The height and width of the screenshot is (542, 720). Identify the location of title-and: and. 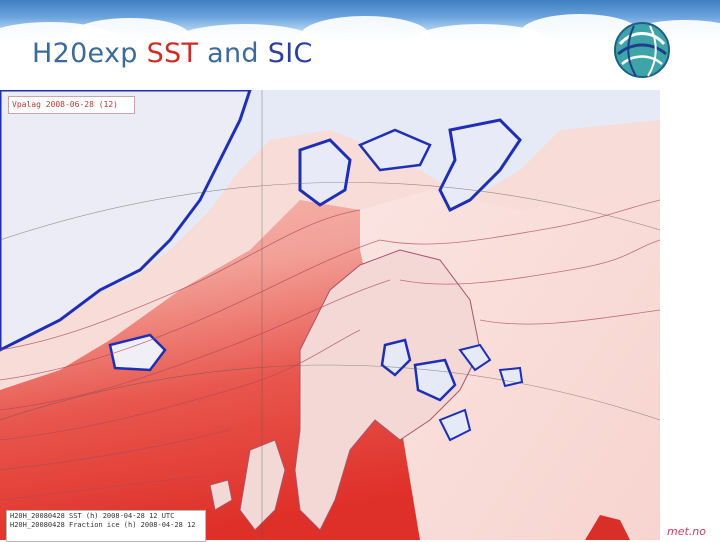
(233, 53).